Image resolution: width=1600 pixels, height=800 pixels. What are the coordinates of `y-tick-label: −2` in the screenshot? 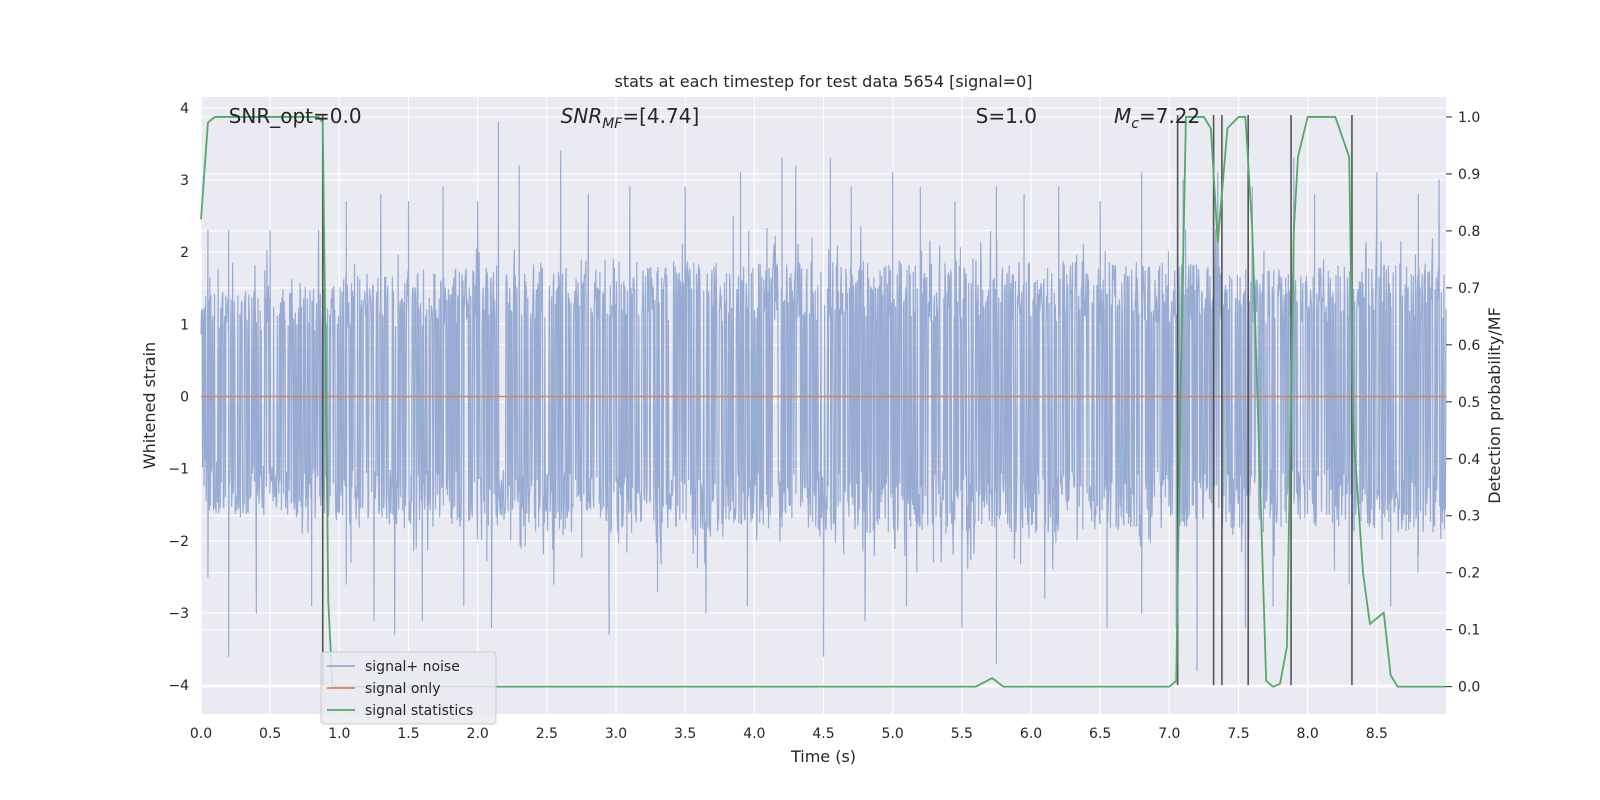 It's located at (178, 542).